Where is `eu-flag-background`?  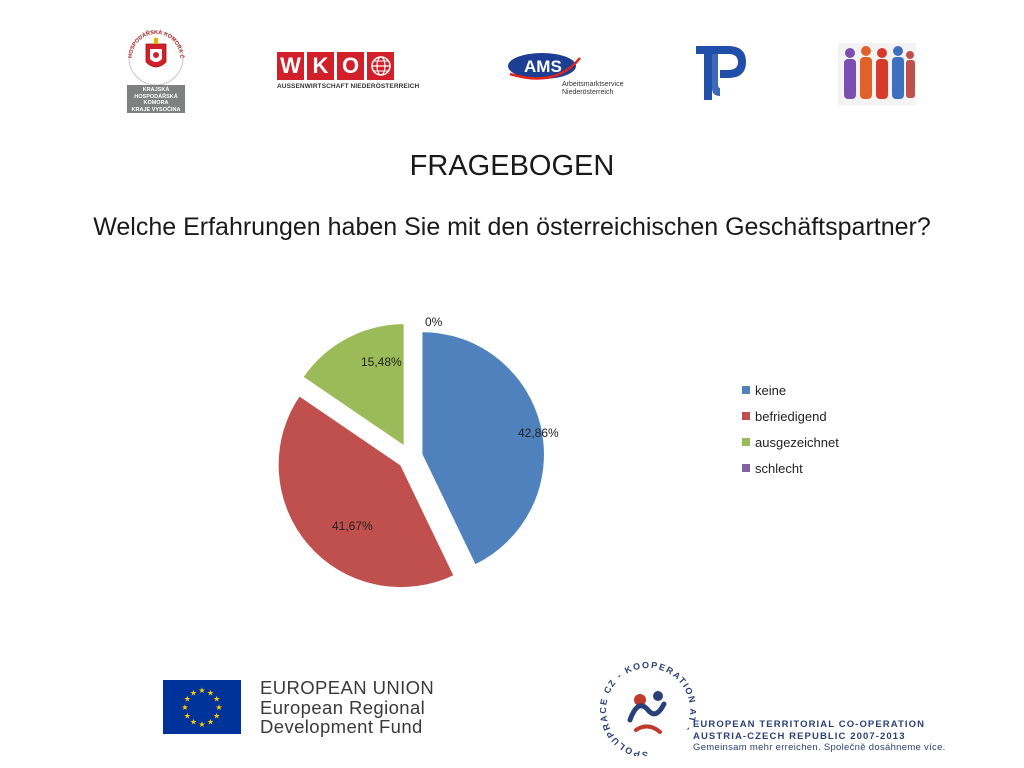
eu-flag-background is located at coordinates (202, 707).